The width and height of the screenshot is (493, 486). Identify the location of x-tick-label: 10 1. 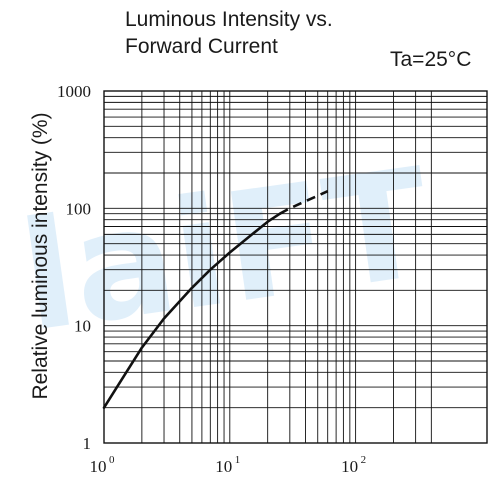
(227, 465).